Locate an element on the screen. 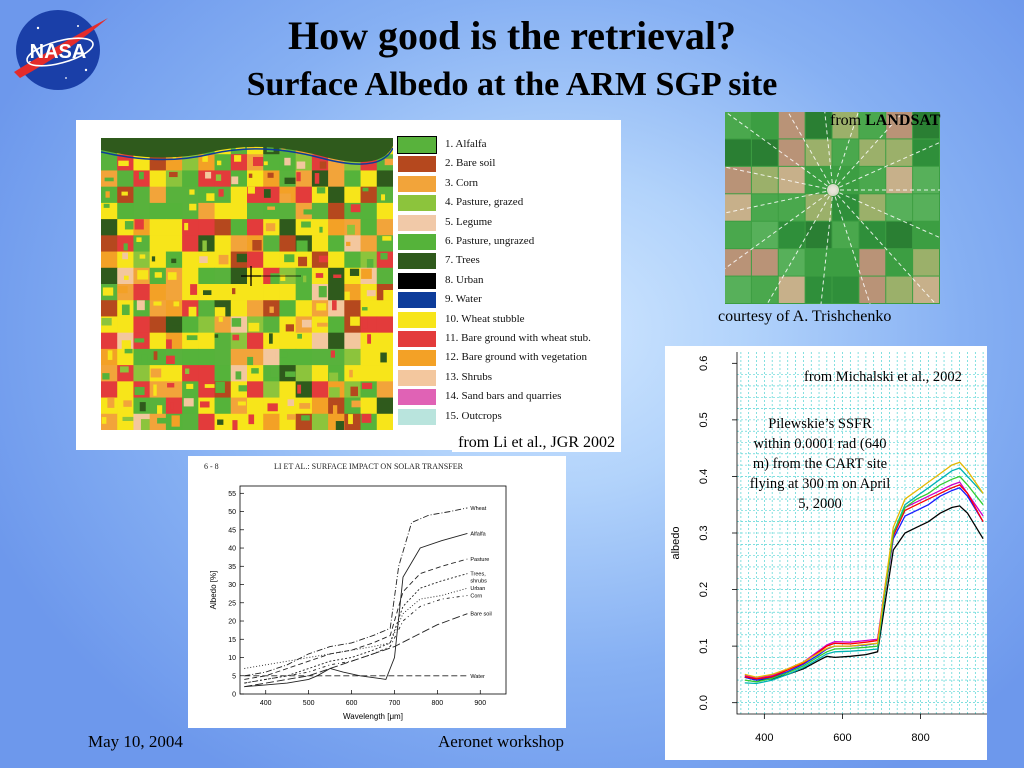 This screenshot has width=1024, height=768. landsat-site-center is located at coordinates (833, 190).